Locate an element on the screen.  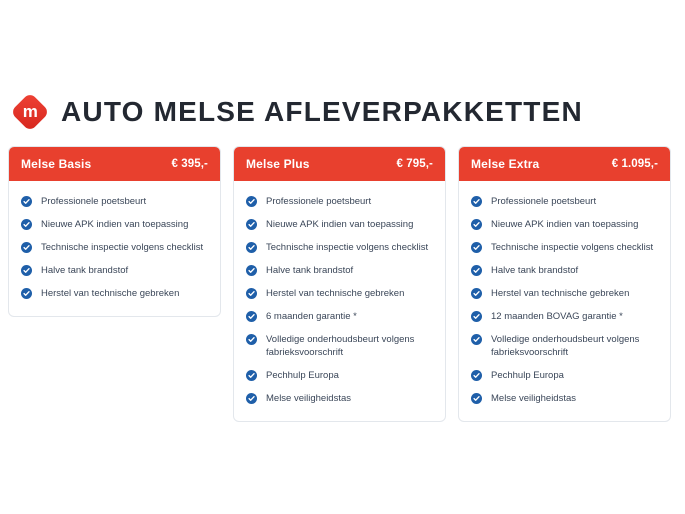
melse-logo: m is located at coordinates (30, 112).